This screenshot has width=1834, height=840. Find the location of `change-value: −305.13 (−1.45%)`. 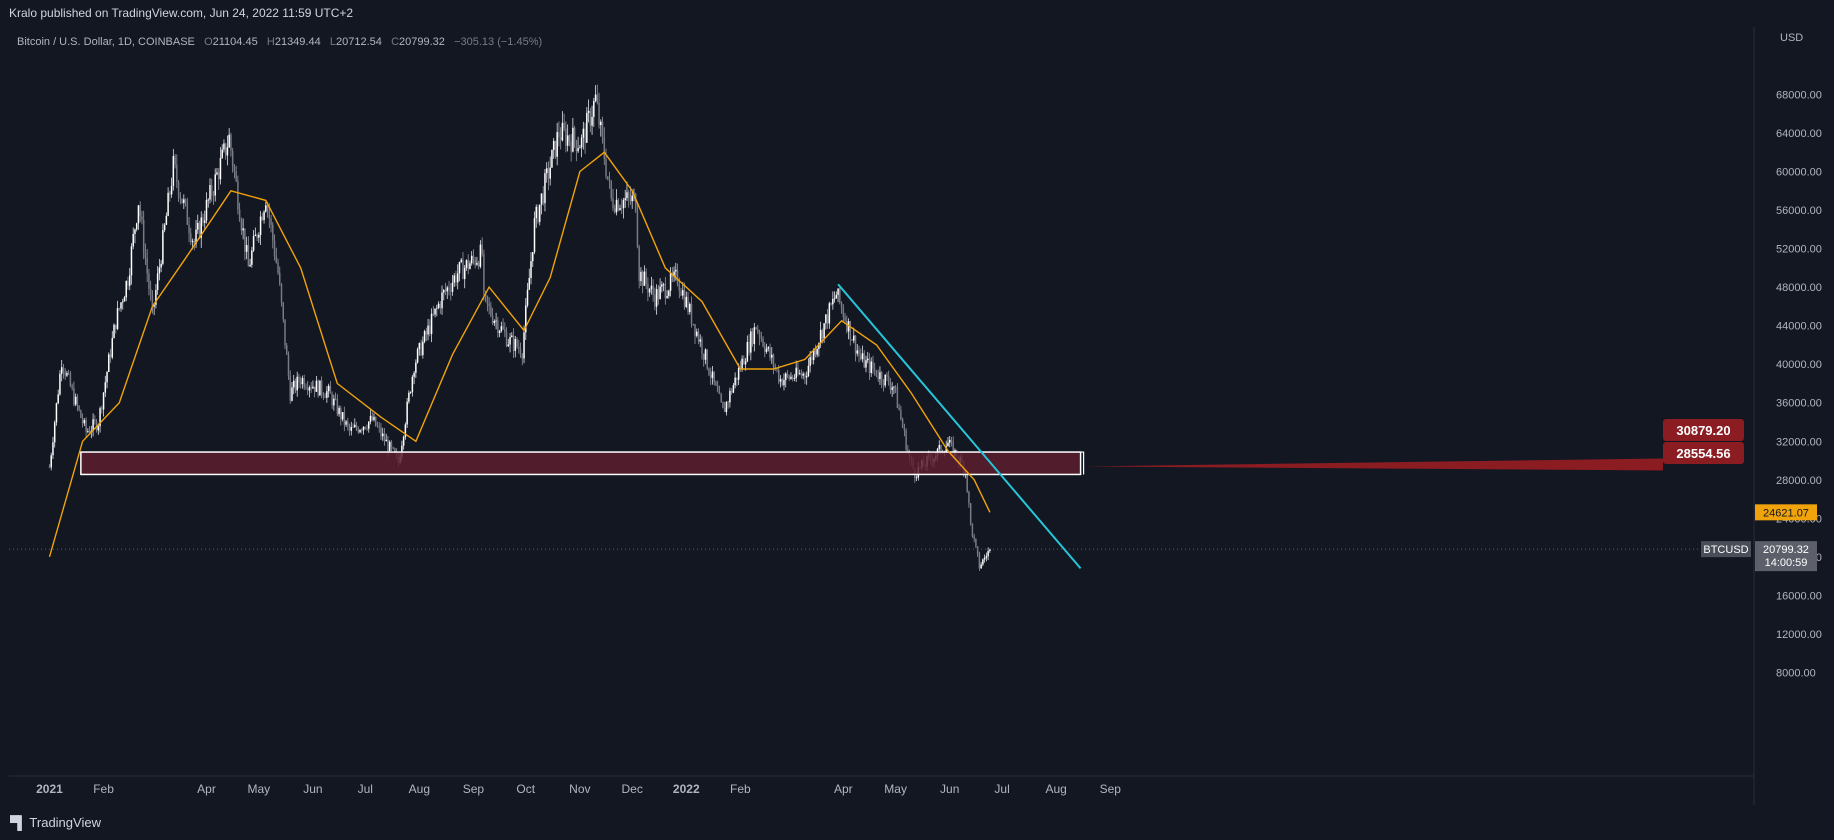

change-value: −305.13 (−1.45%) is located at coordinates (498, 42).